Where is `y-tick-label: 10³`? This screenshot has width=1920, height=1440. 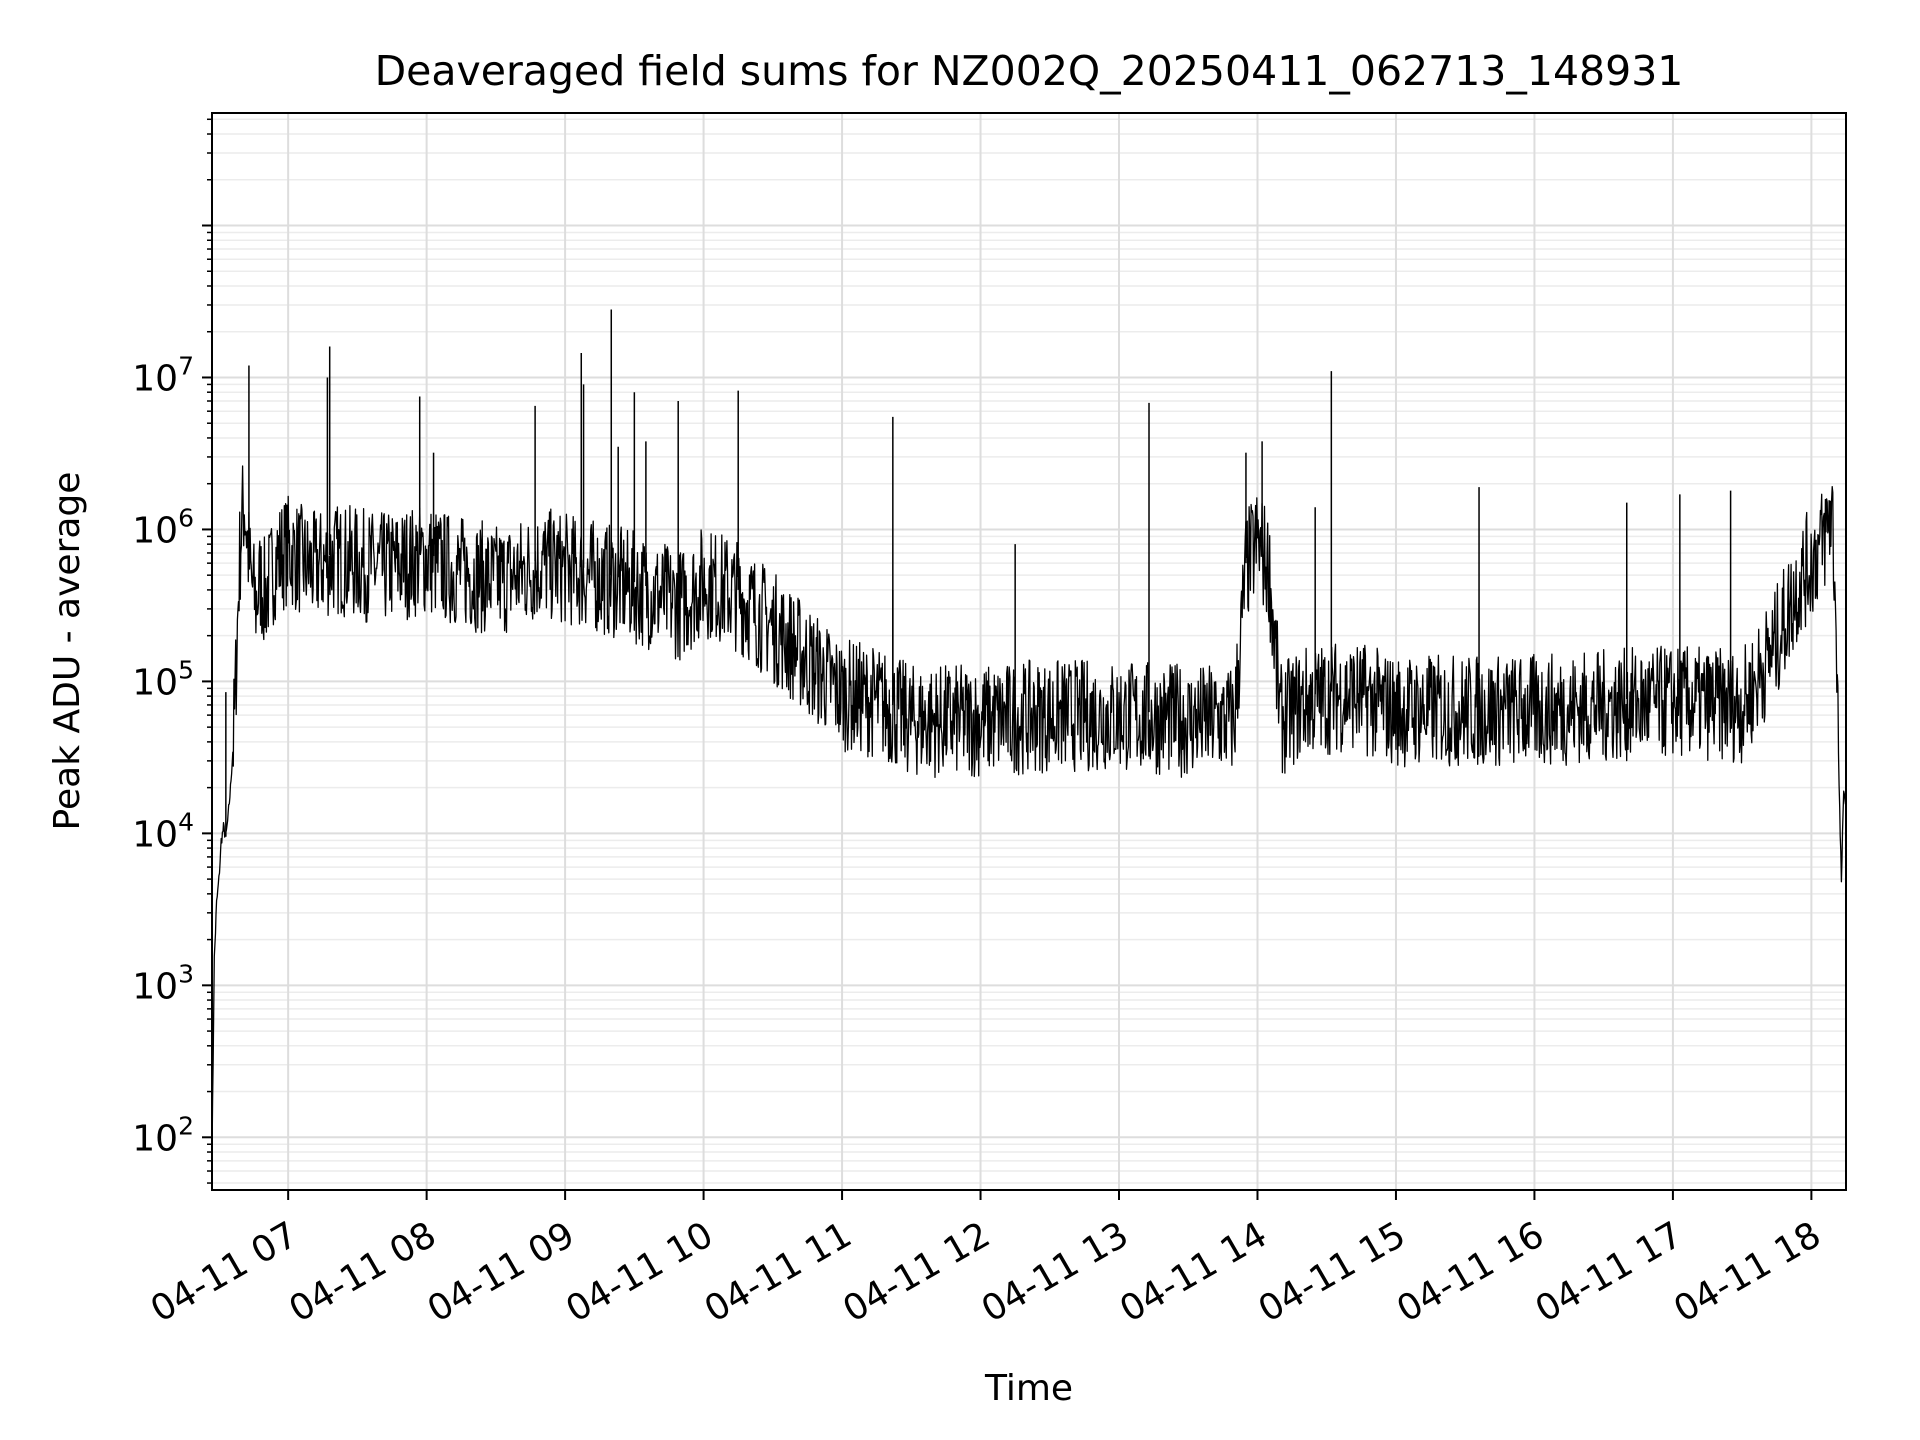
y-tick-label: 10³ is located at coordinates (163, 983).